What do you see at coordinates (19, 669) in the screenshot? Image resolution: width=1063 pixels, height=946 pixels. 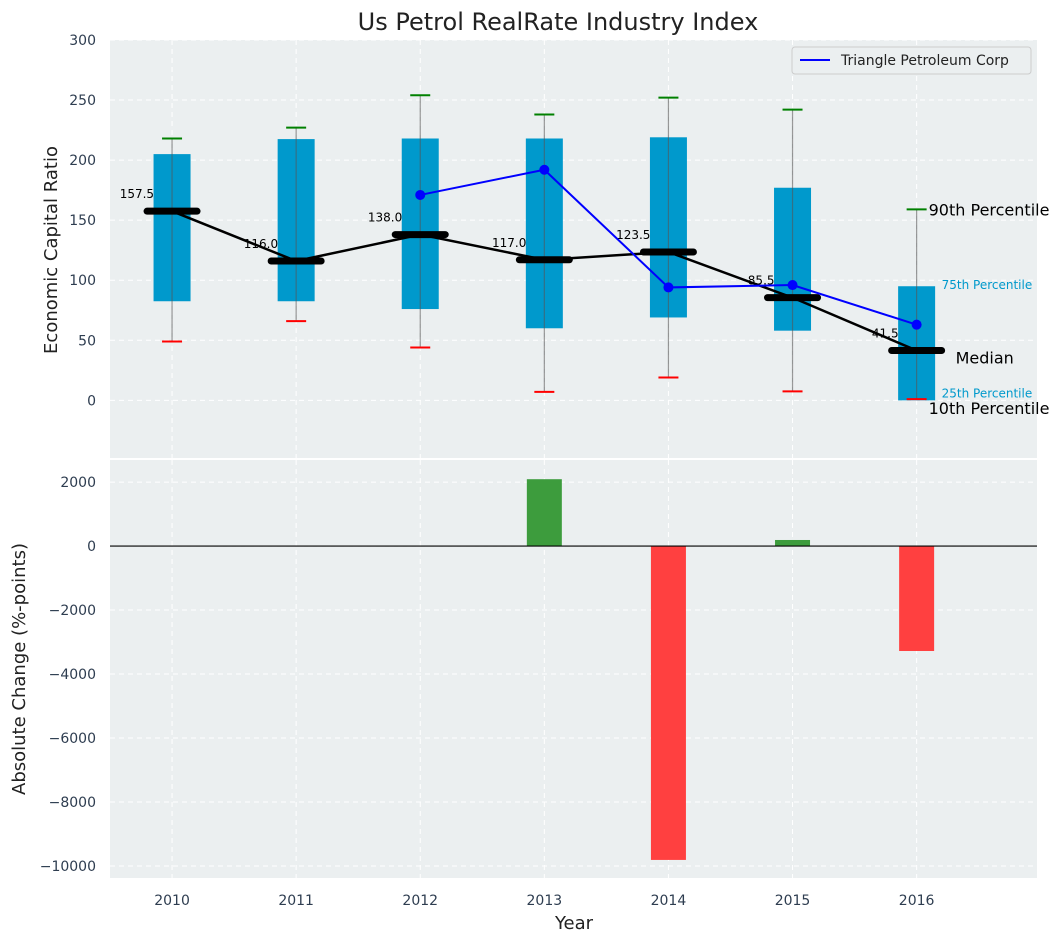 I see `bottom-y-axis-label: Absolute Change (%-points)` at bounding box center [19, 669].